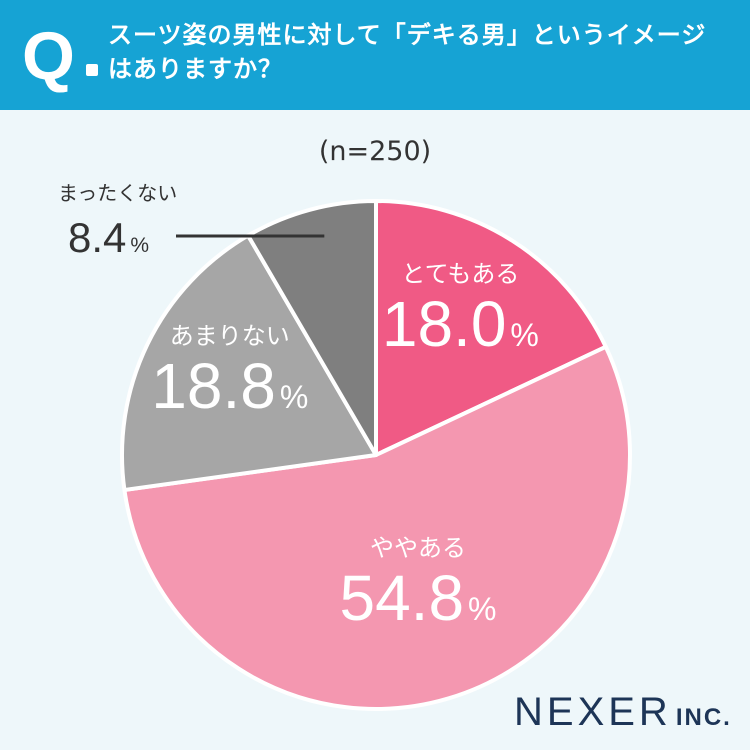  I want to click on pie-slice-very-much, so click(491, 328).